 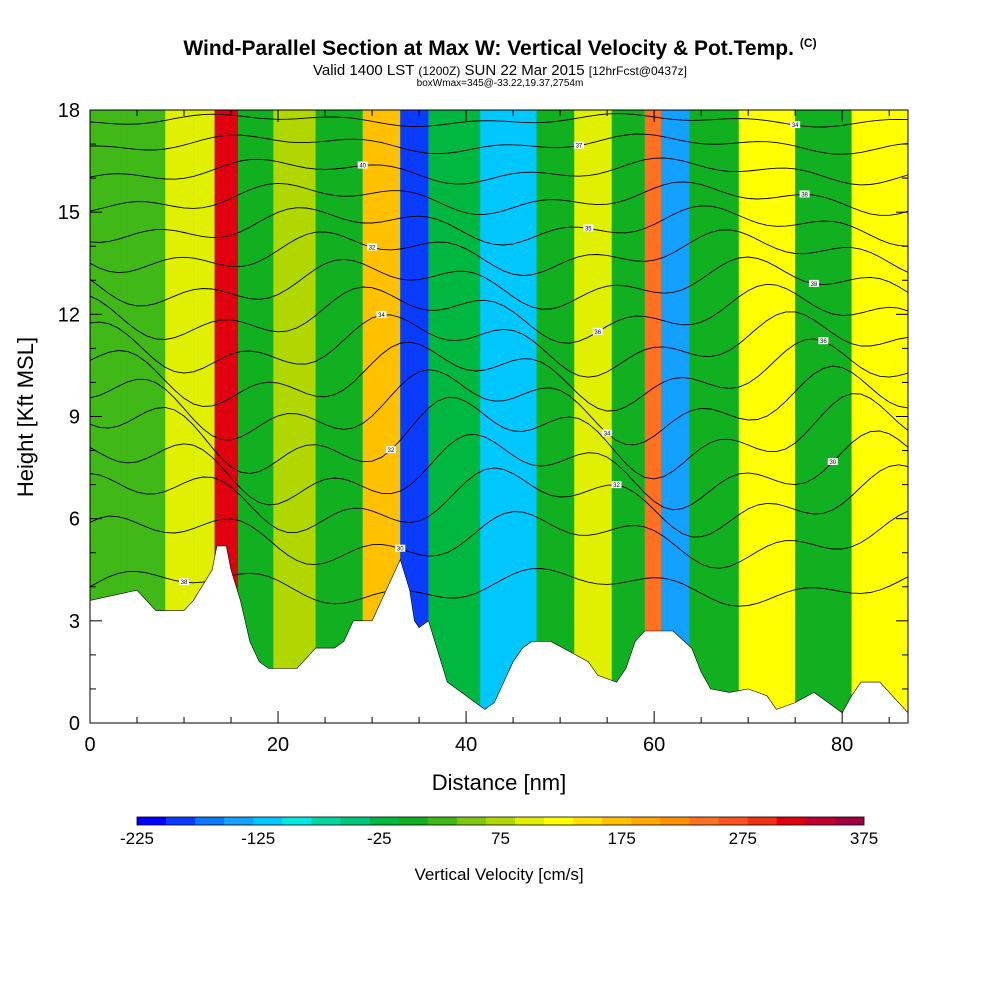 I want to click on contour-label: 37, so click(x=579, y=147).